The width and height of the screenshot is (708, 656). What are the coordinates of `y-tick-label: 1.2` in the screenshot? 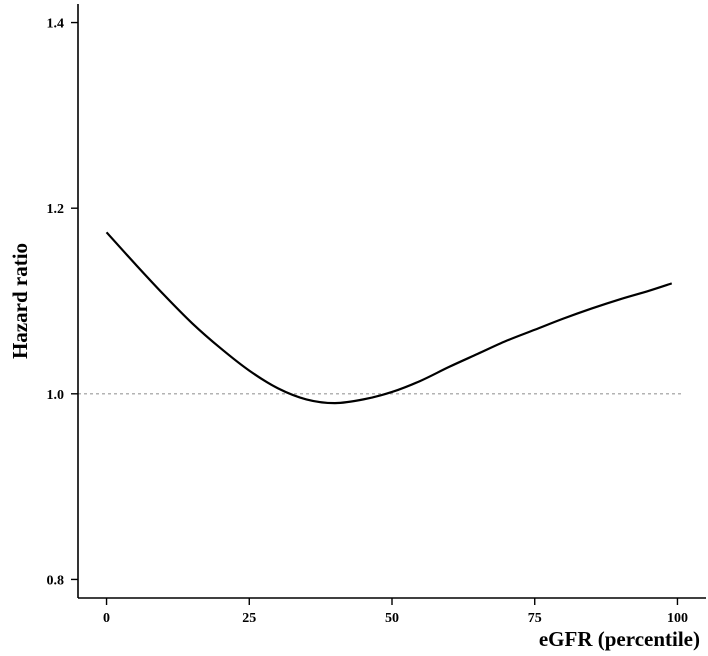 It's located at (56, 209).